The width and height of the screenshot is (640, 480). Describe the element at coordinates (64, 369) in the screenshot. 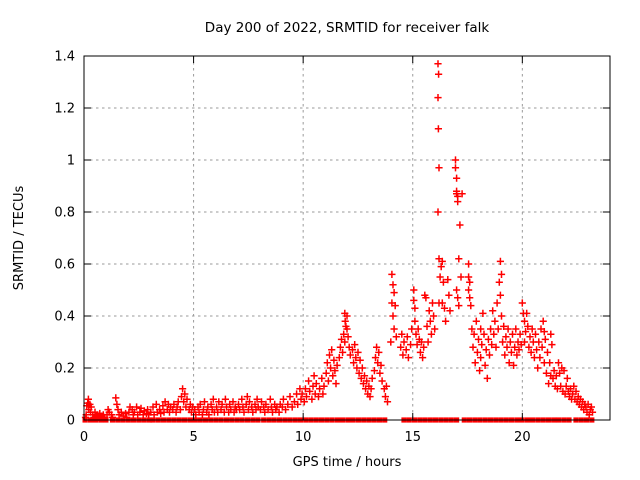

I see `y-tick-label: 0.2` at that location.